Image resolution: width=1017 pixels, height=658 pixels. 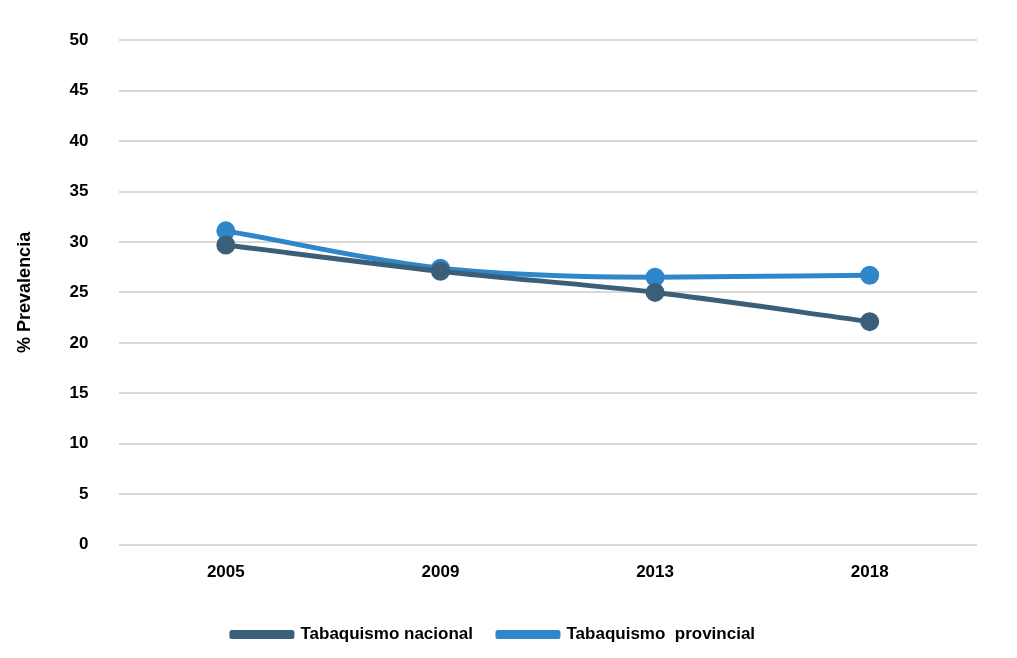 What do you see at coordinates (79, 241) in the screenshot?
I see `y-tick-label: 30` at bounding box center [79, 241].